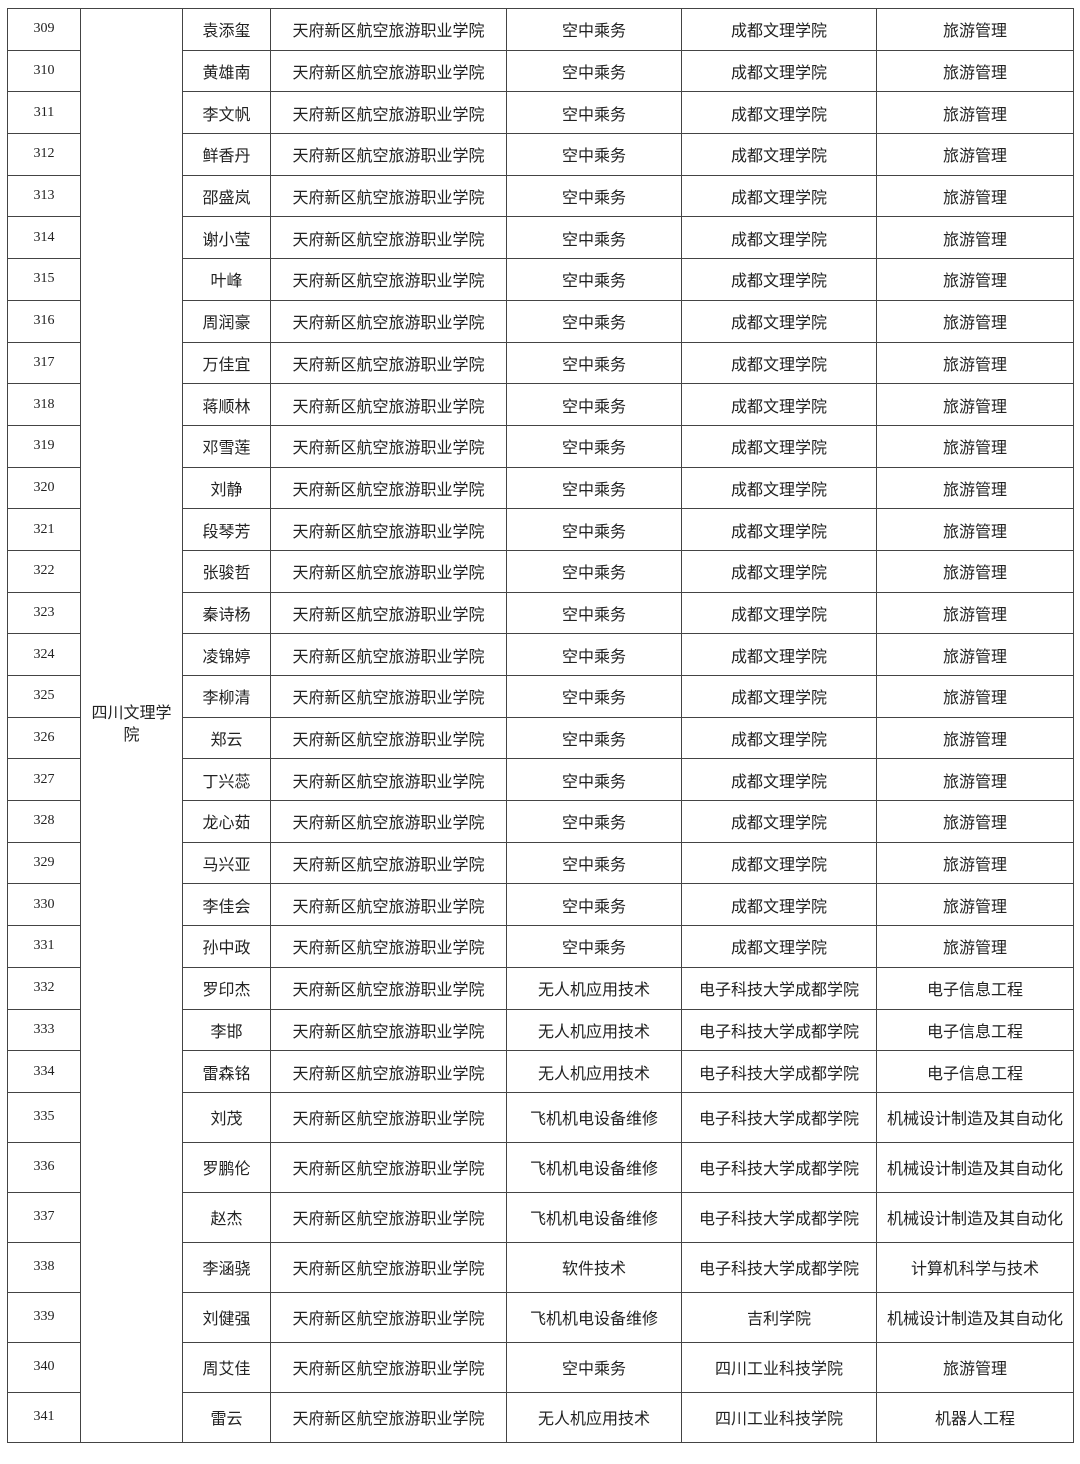 The image size is (1080, 1464). Describe the element at coordinates (44, 446) in the screenshot. I see `row-number-cell: 319` at that location.